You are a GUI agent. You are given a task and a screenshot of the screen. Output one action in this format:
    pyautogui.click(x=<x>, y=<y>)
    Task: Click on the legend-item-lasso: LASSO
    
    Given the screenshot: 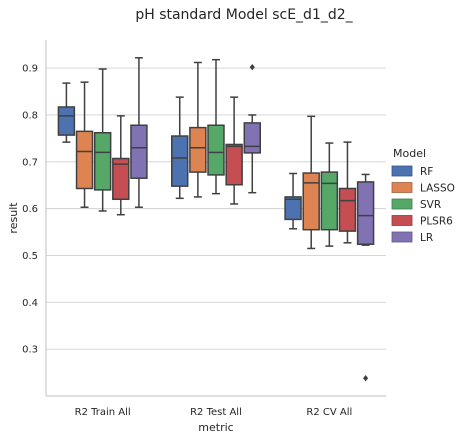 What is the action you would take?
    pyautogui.click(x=423, y=188)
    